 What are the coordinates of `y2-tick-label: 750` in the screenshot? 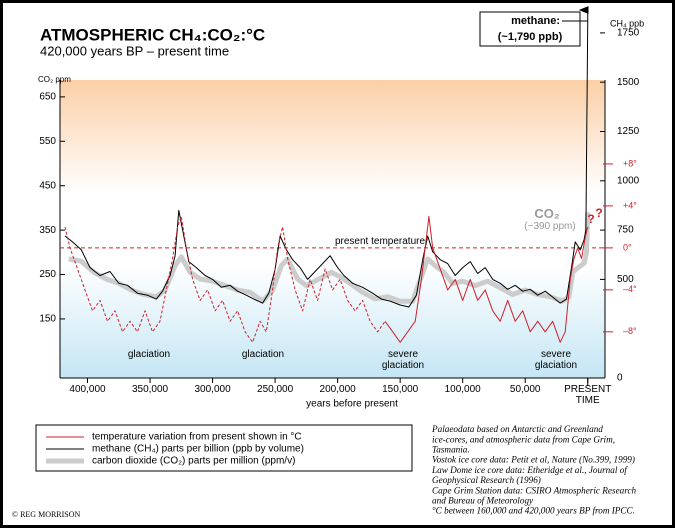 It's located at (625, 230).